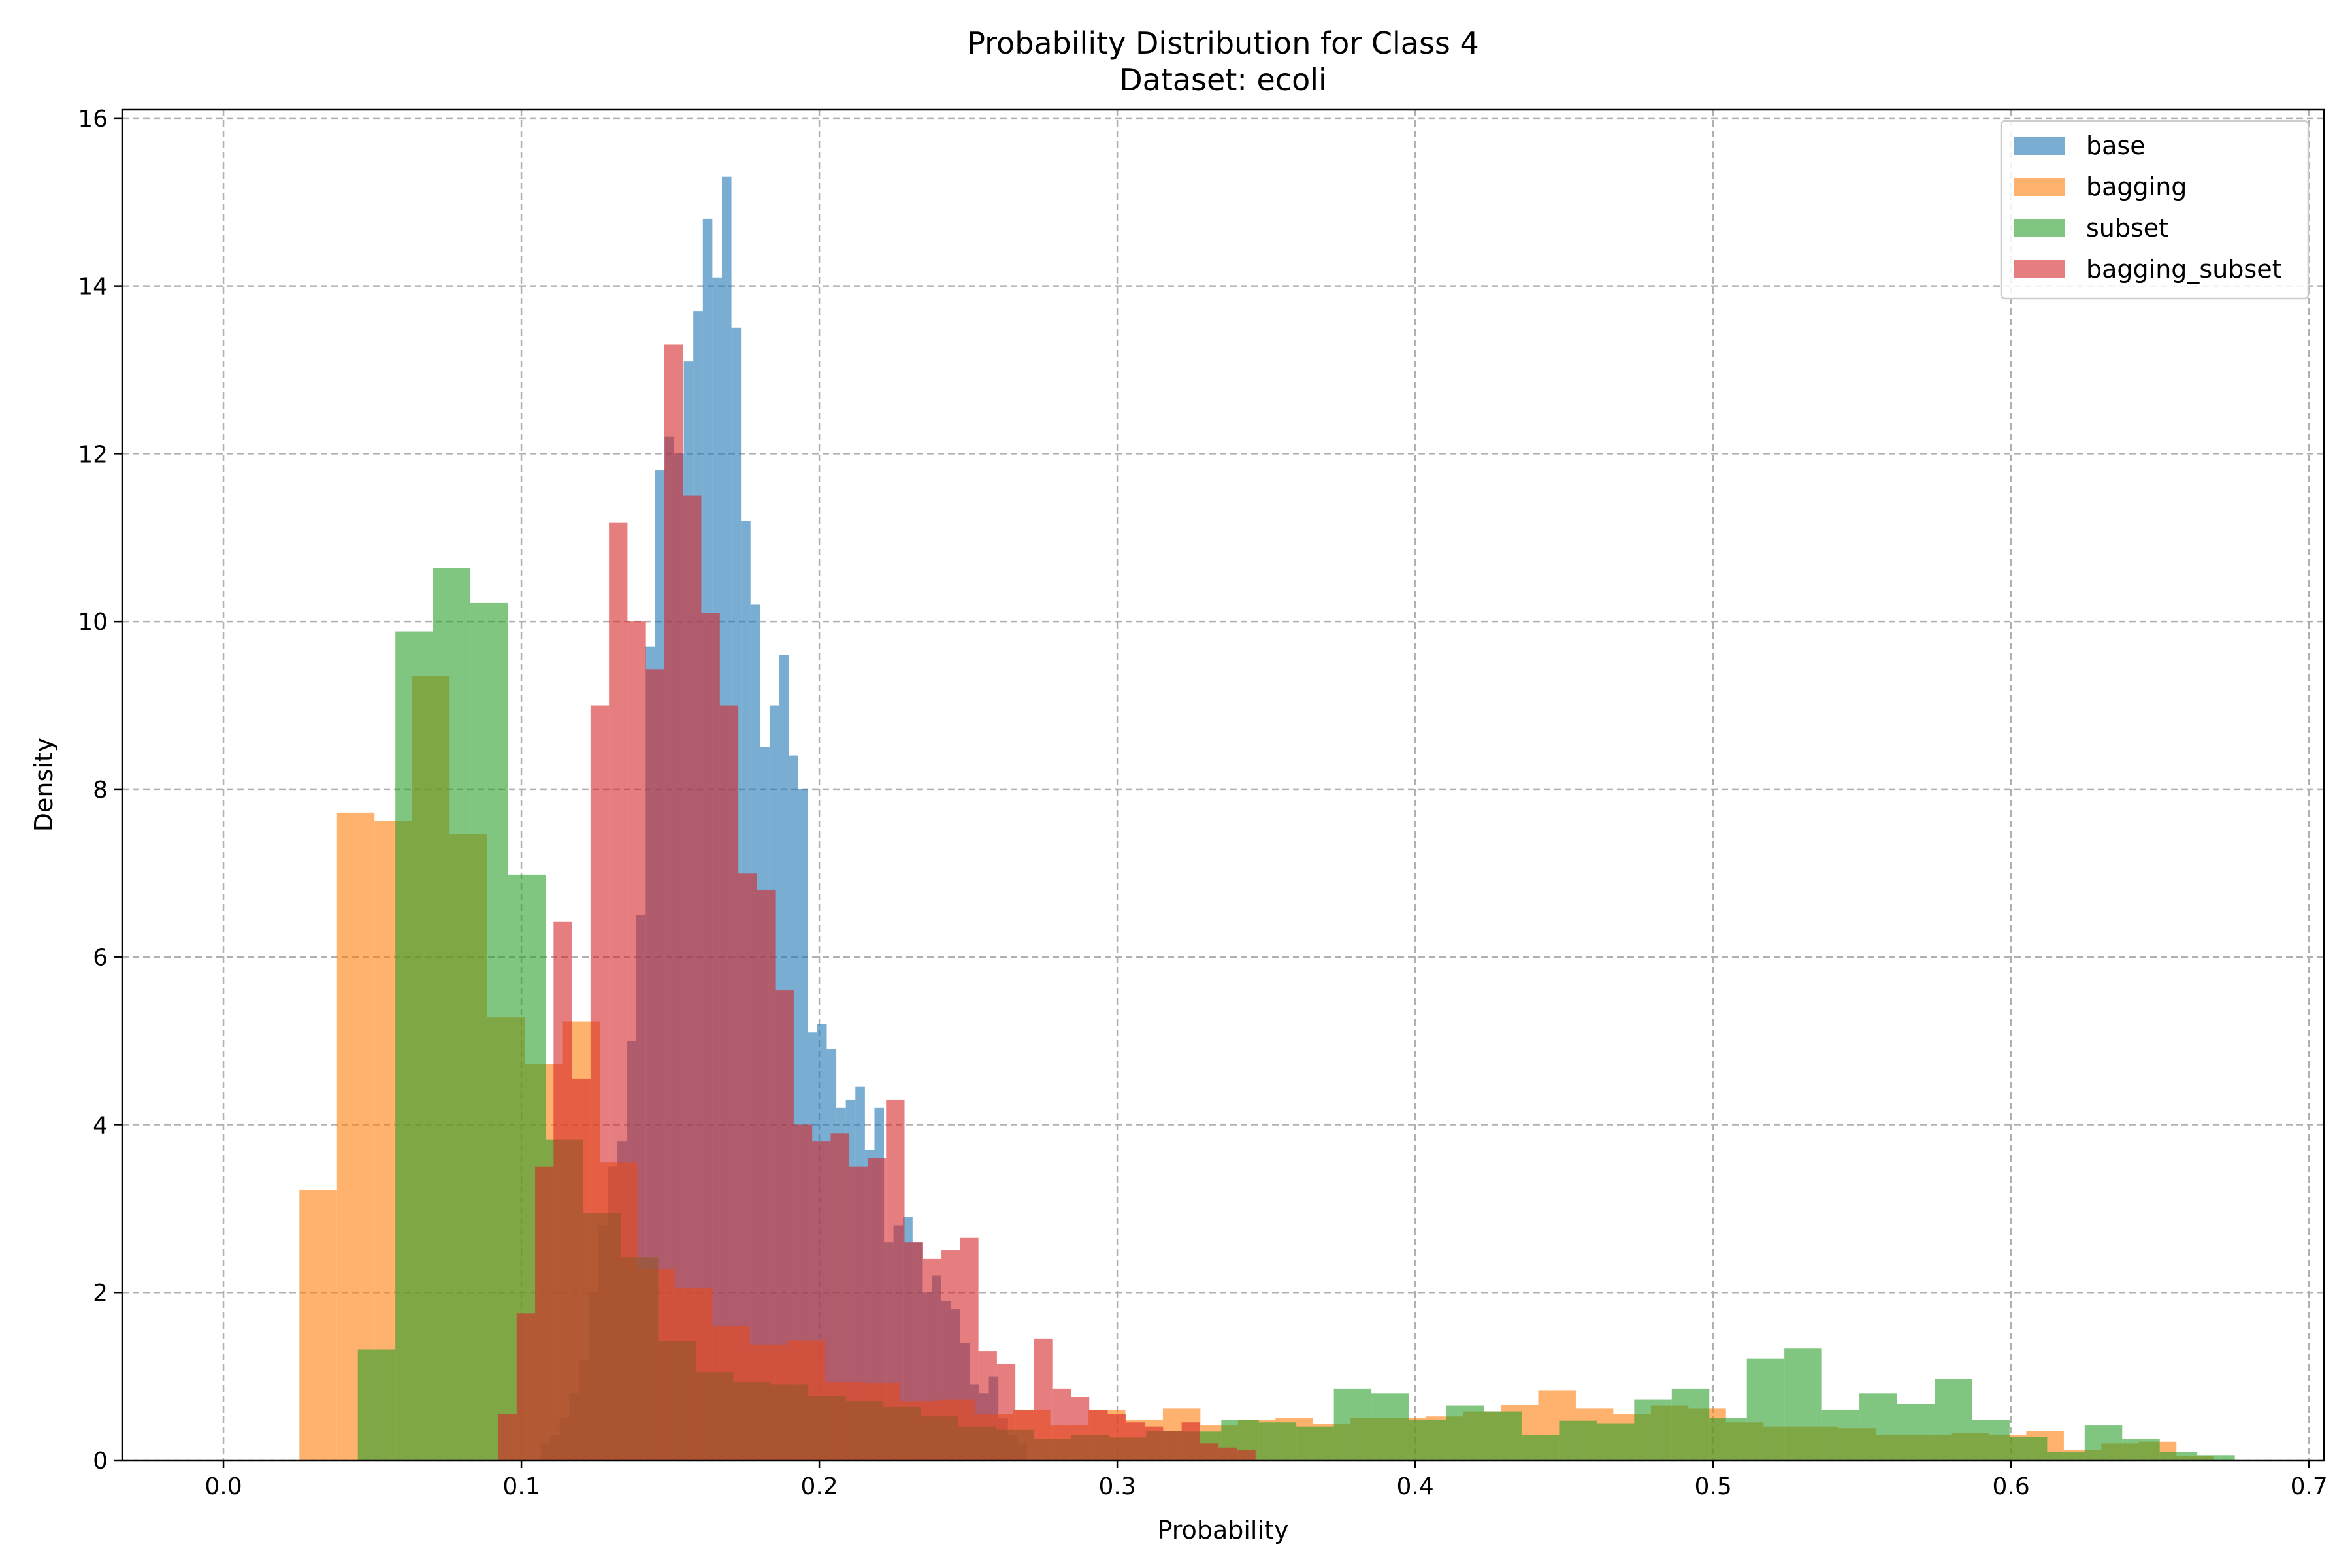 The height and width of the screenshot is (1568, 2352). I want to click on x-tick-label: 0.1, so click(521, 1486).